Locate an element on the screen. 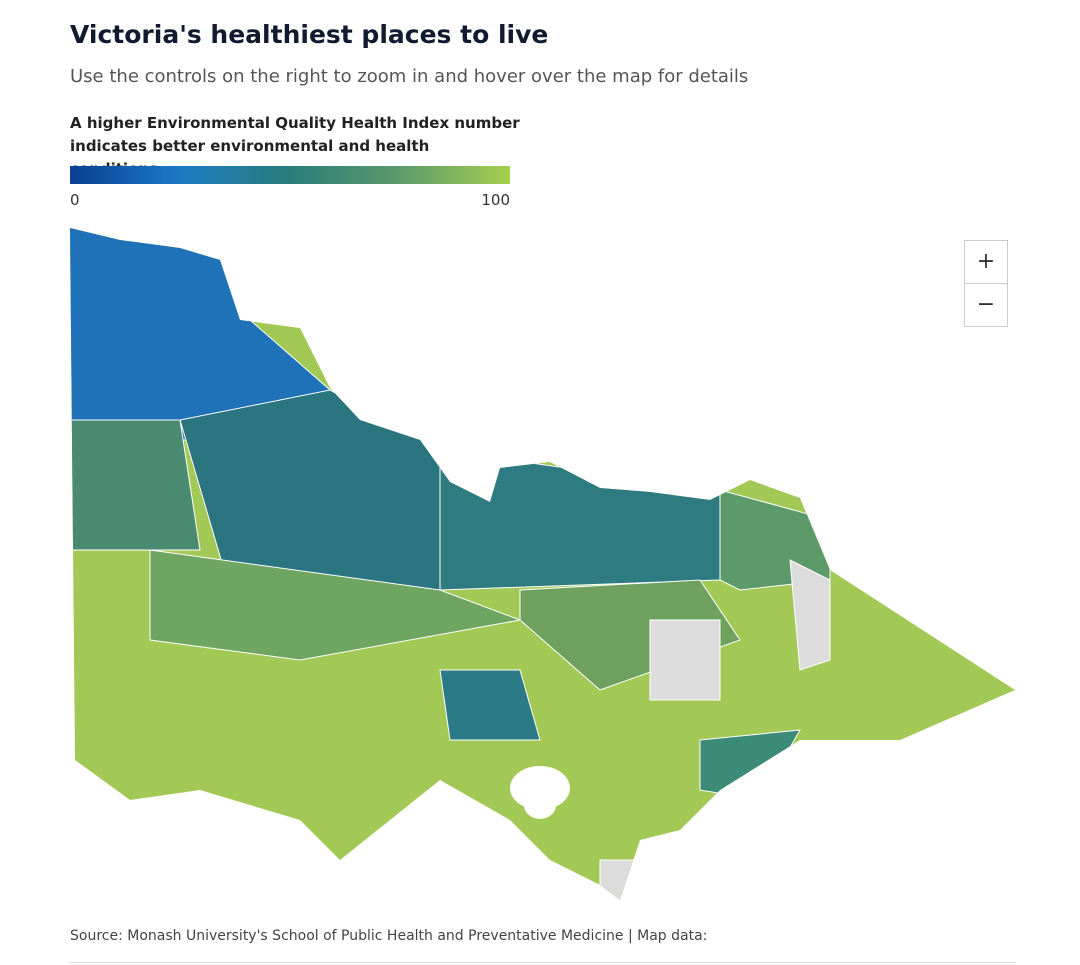 This screenshot has width=1080, height=965. legend-tick-label: 100 is located at coordinates (495, 200).